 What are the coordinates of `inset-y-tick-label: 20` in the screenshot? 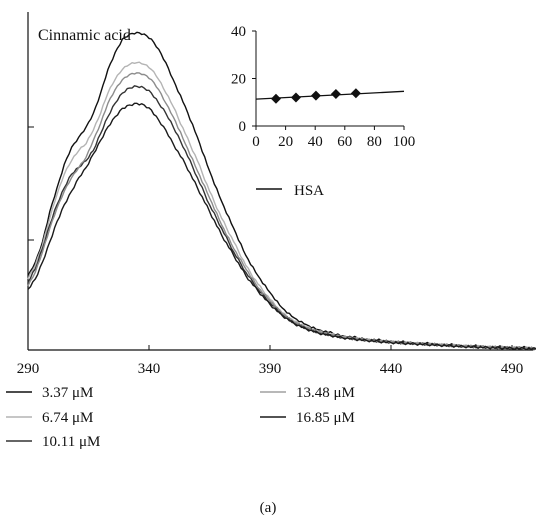 It's located at (238, 80).